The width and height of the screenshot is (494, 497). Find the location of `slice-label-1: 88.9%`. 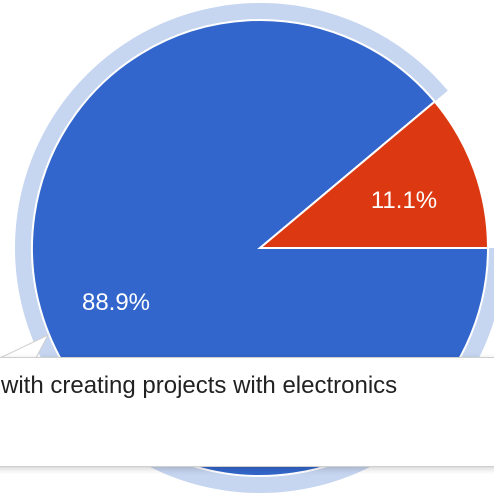

slice-label-1: 88.9% is located at coordinates (116, 302).